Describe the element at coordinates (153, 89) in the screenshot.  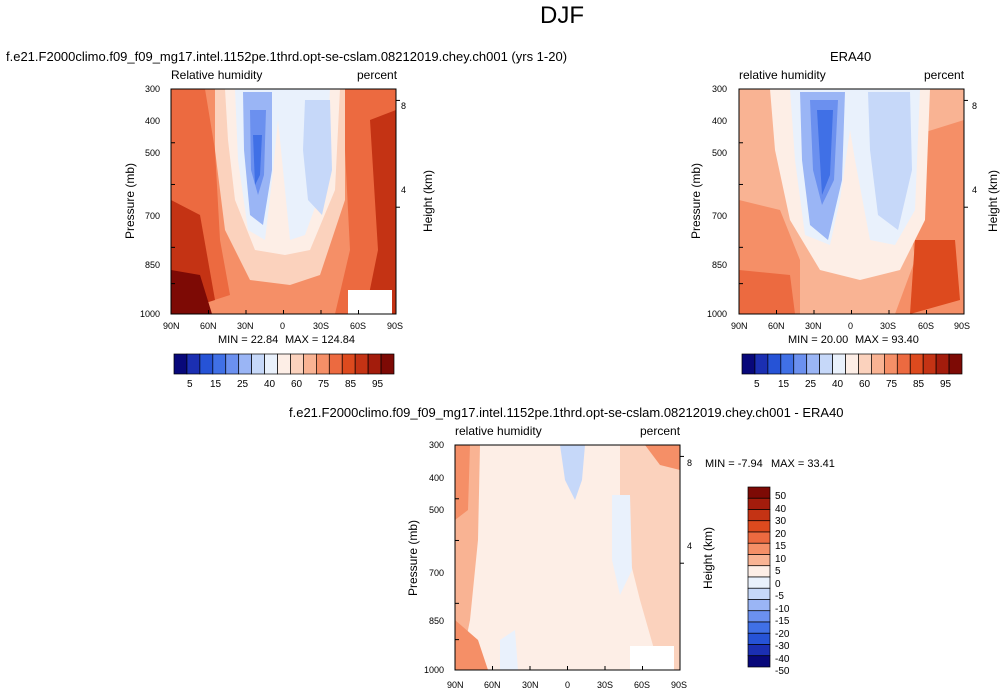
I see `panel1-ytick-300: 300` at that location.